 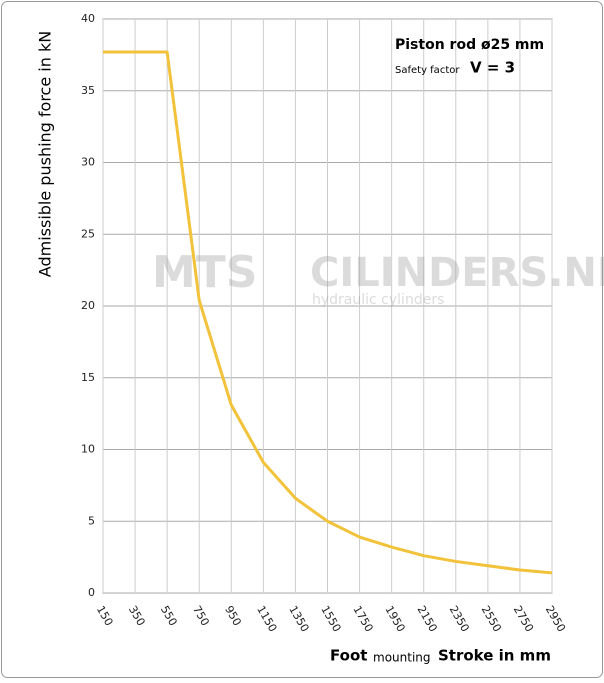 What do you see at coordinates (91, 592) in the screenshot?
I see `y-tick-label: 0` at bounding box center [91, 592].